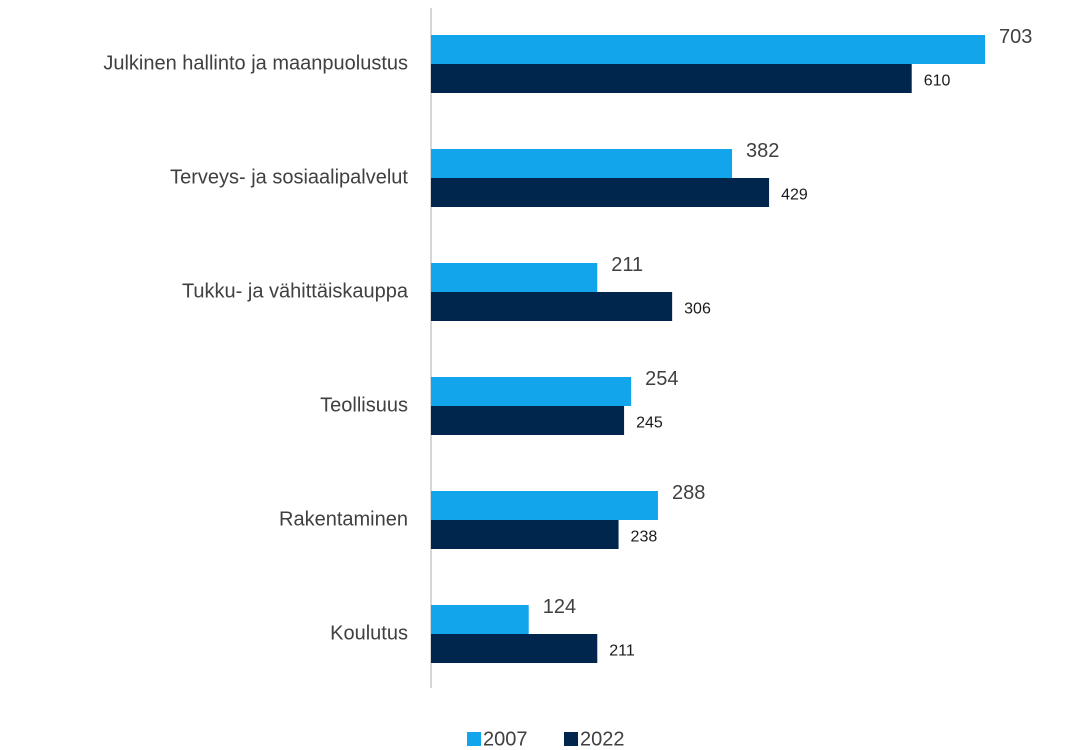  Describe the element at coordinates (289, 177) in the screenshot. I see `category-label: Terveys- ja sosiaalipalvelut` at that location.